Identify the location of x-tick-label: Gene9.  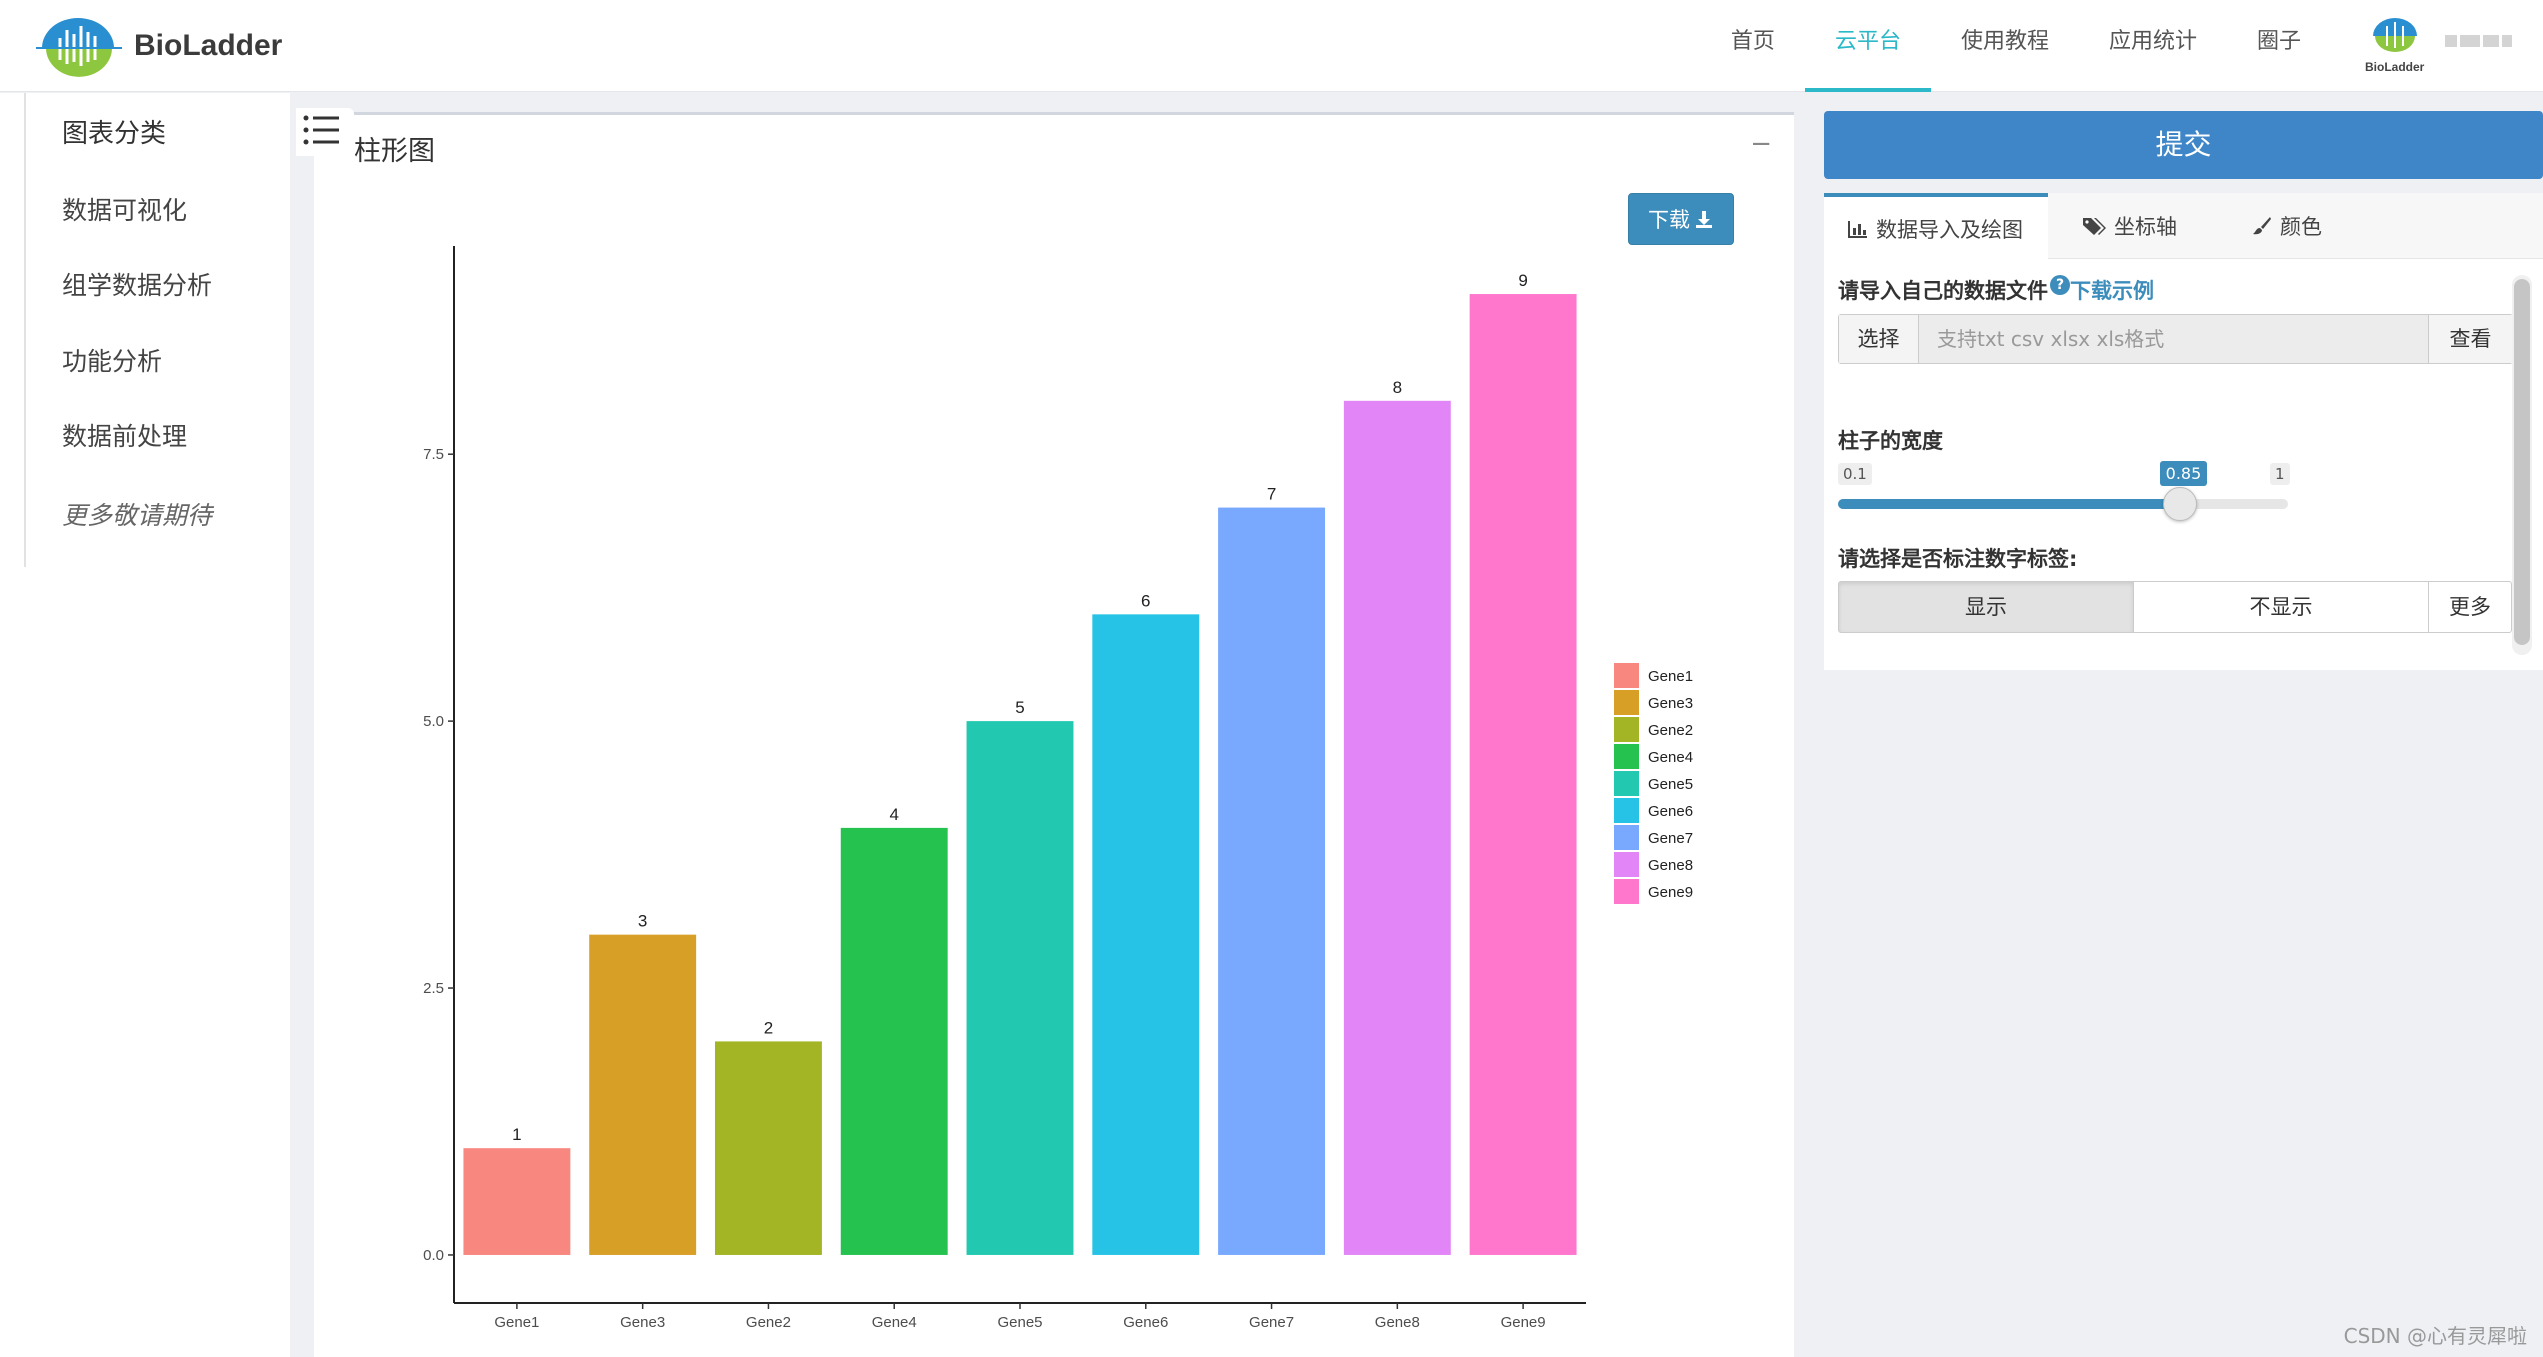
(1523, 1322).